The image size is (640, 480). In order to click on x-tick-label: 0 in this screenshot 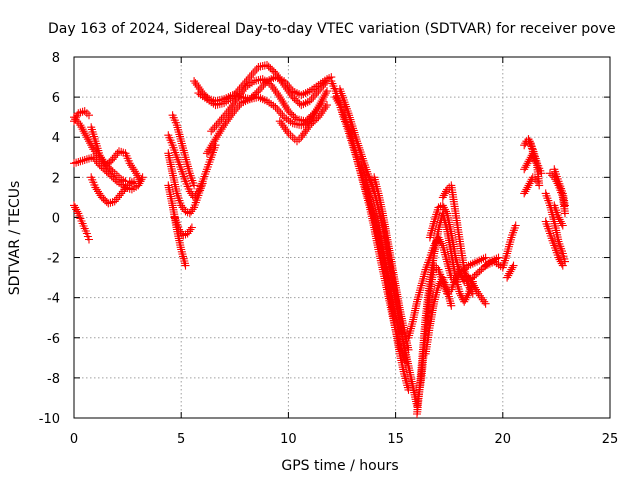, I will do `click(74, 439)`.